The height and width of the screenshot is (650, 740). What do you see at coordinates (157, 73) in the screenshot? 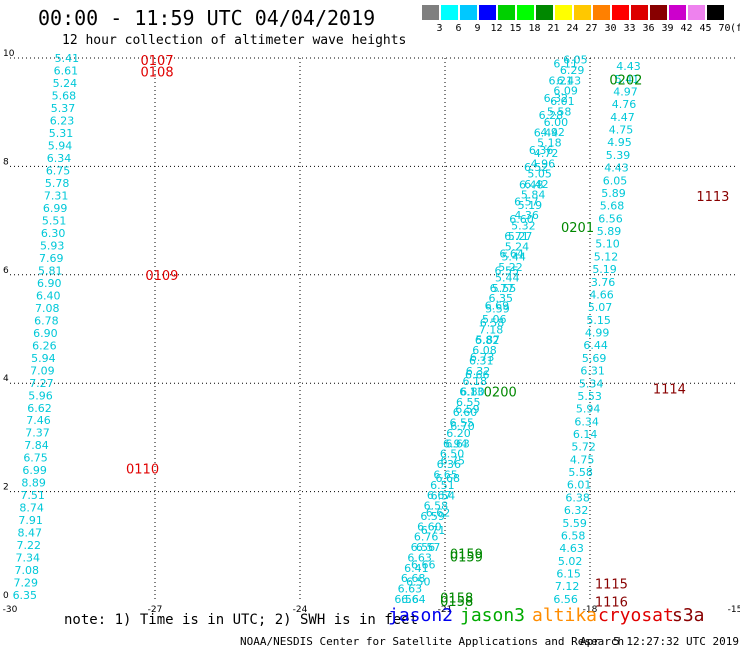
I see `pass-time-label: 0108` at bounding box center [157, 73].